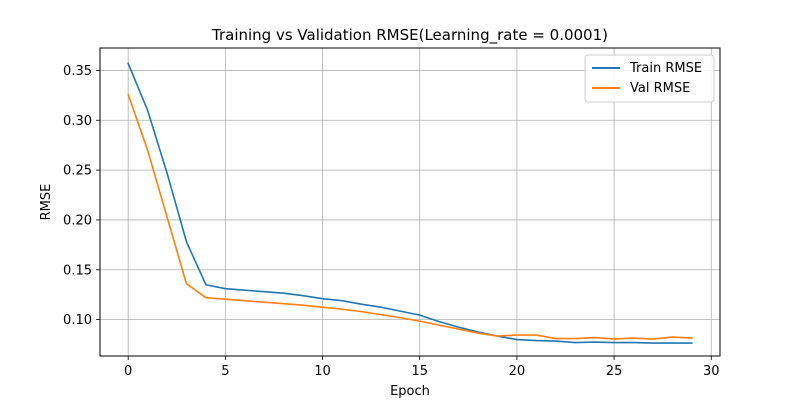 Image resolution: width=800 pixels, height=400 pixels. Describe the element at coordinates (419, 371) in the screenshot. I see `x-tick-label: 15` at that location.